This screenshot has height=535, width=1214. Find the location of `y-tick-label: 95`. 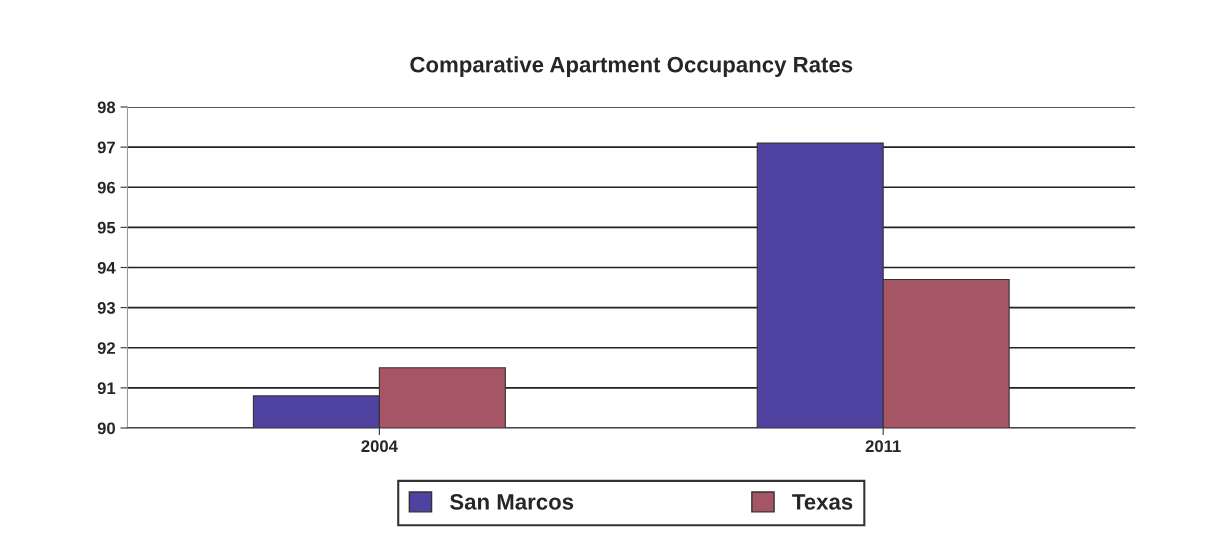

y-tick-label: 95 is located at coordinates (106, 227).